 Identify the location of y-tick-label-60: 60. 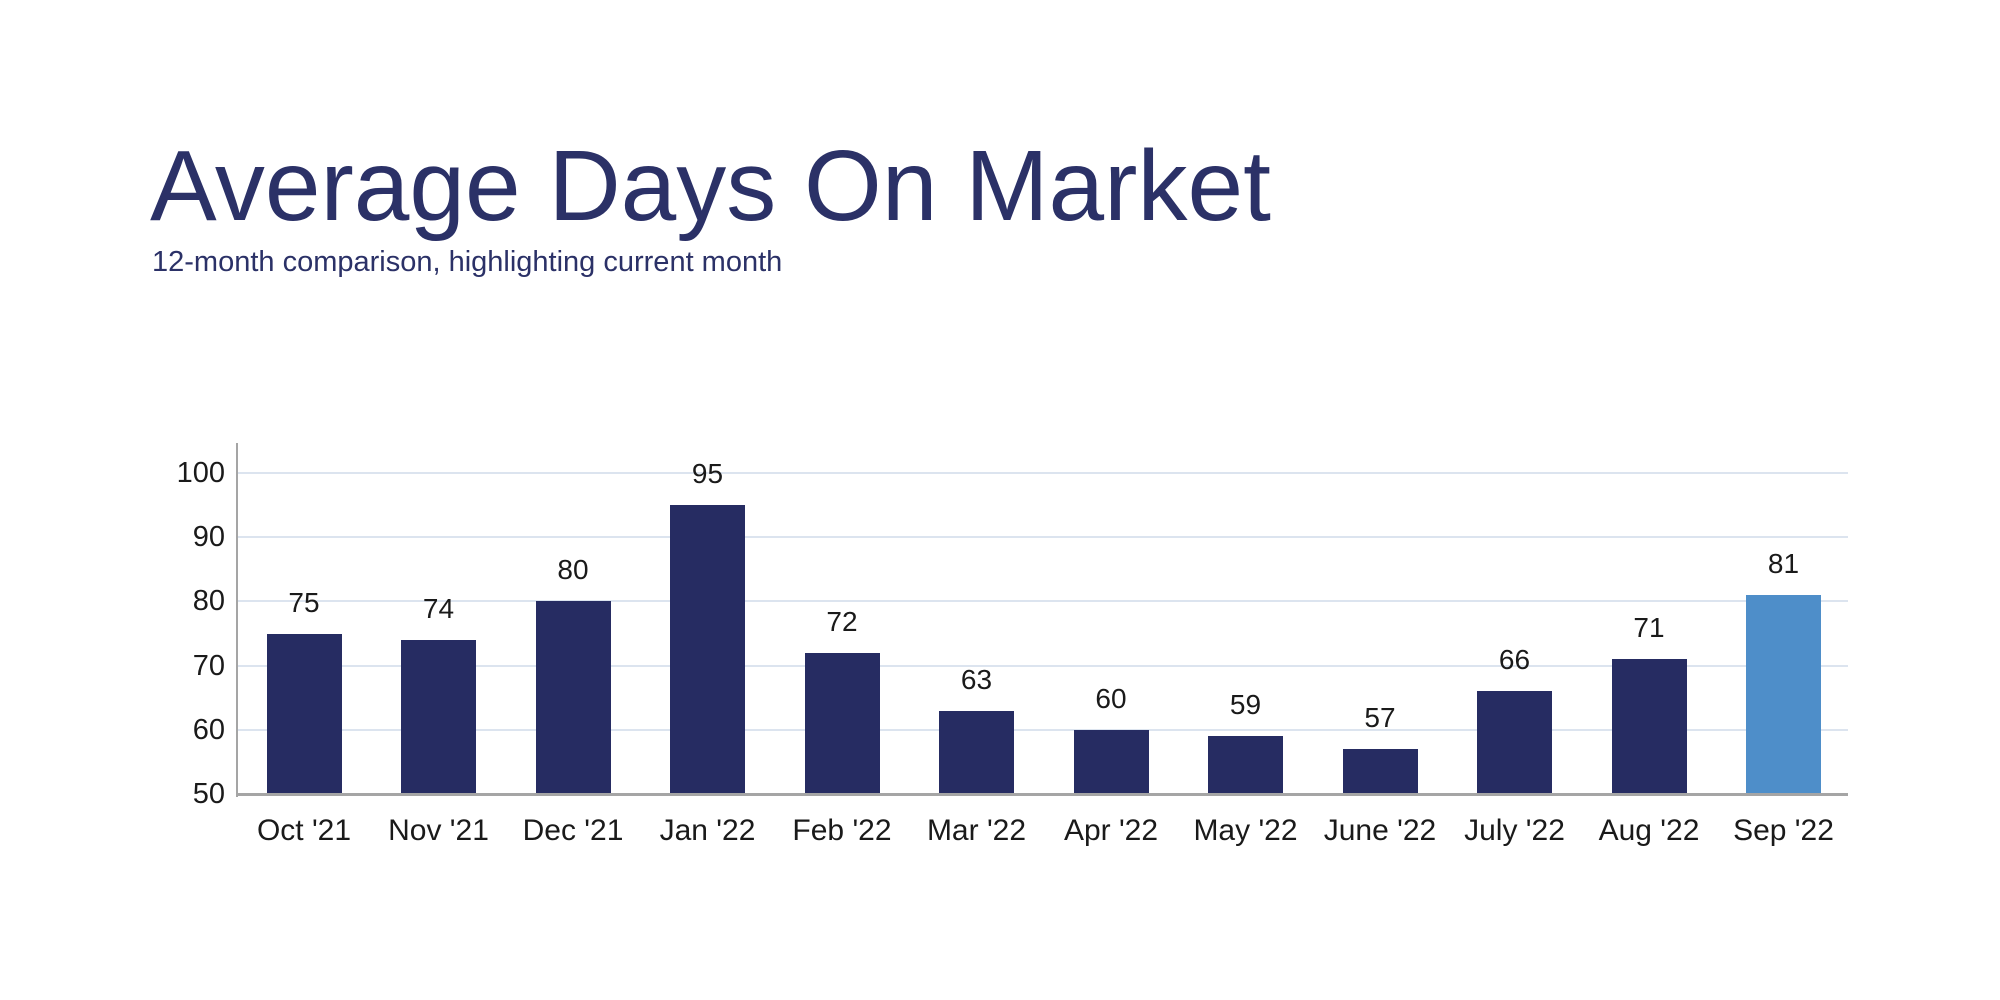
(208, 729).